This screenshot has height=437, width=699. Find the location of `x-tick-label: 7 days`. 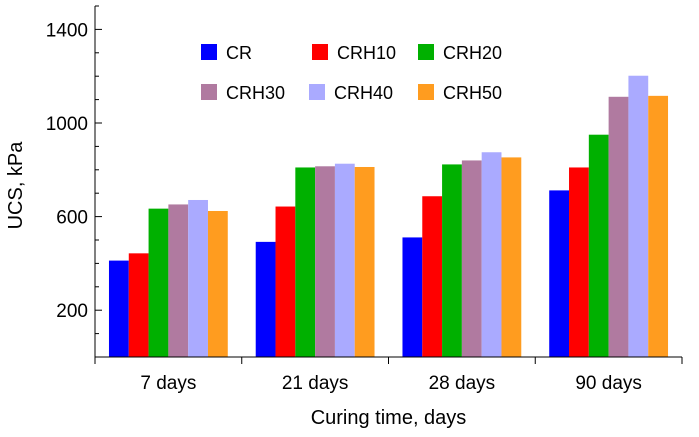

x-tick-label: 7 days is located at coordinates (168, 383).